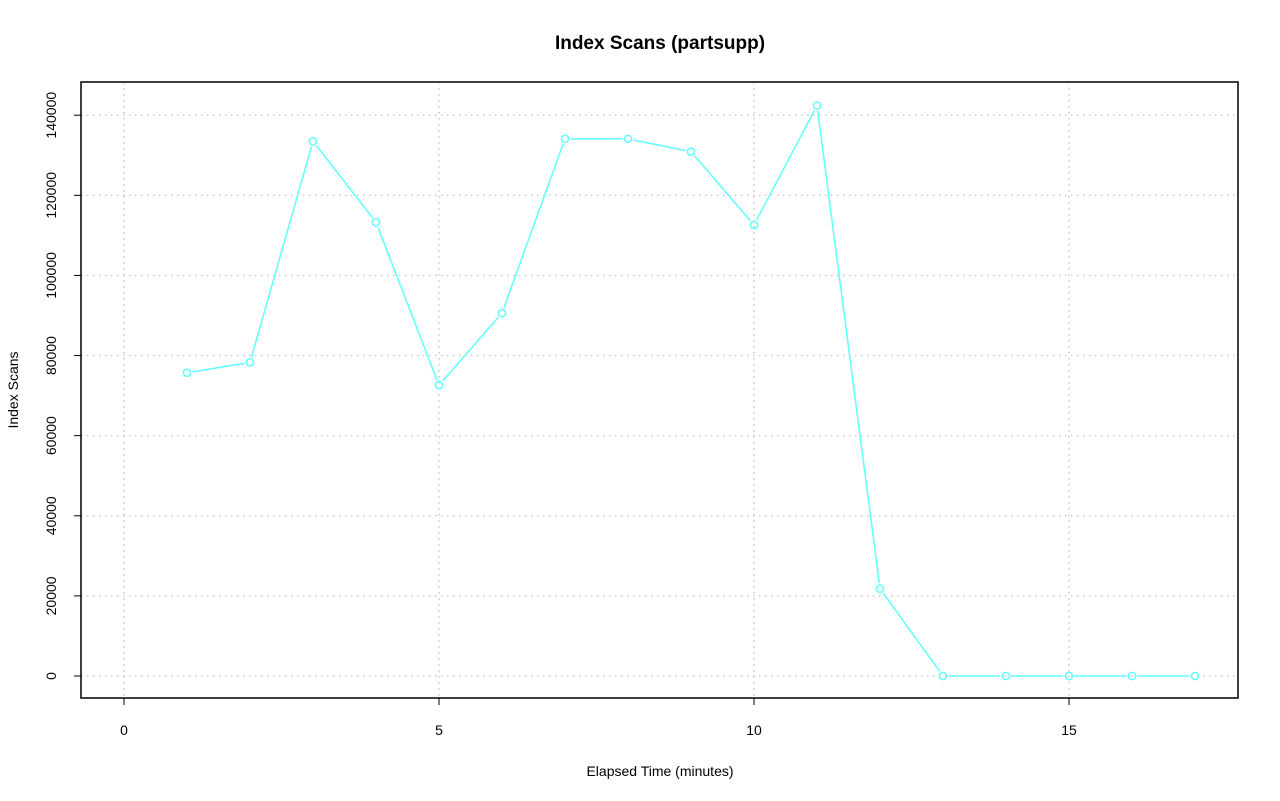 This screenshot has width=1280, height=801. I want to click on y-tick-label: 40000, so click(51, 515).